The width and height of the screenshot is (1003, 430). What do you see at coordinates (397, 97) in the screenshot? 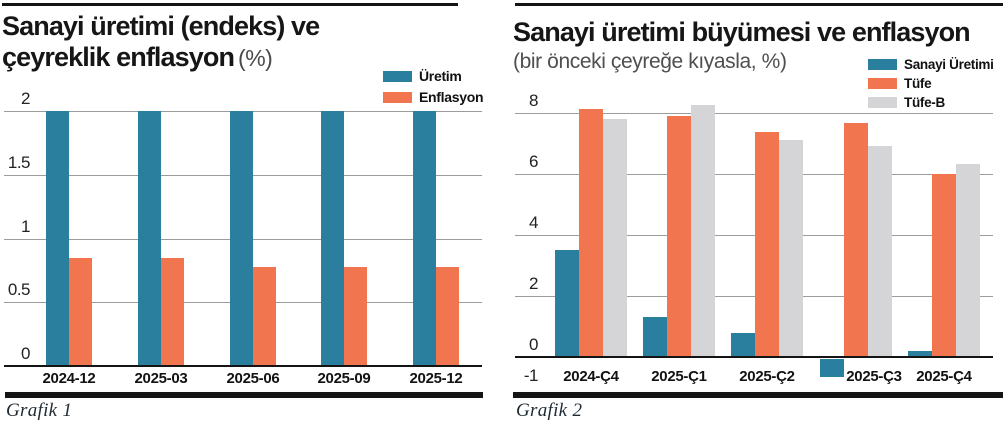
I see `enflasyon-swatch` at bounding box center [397, 97].